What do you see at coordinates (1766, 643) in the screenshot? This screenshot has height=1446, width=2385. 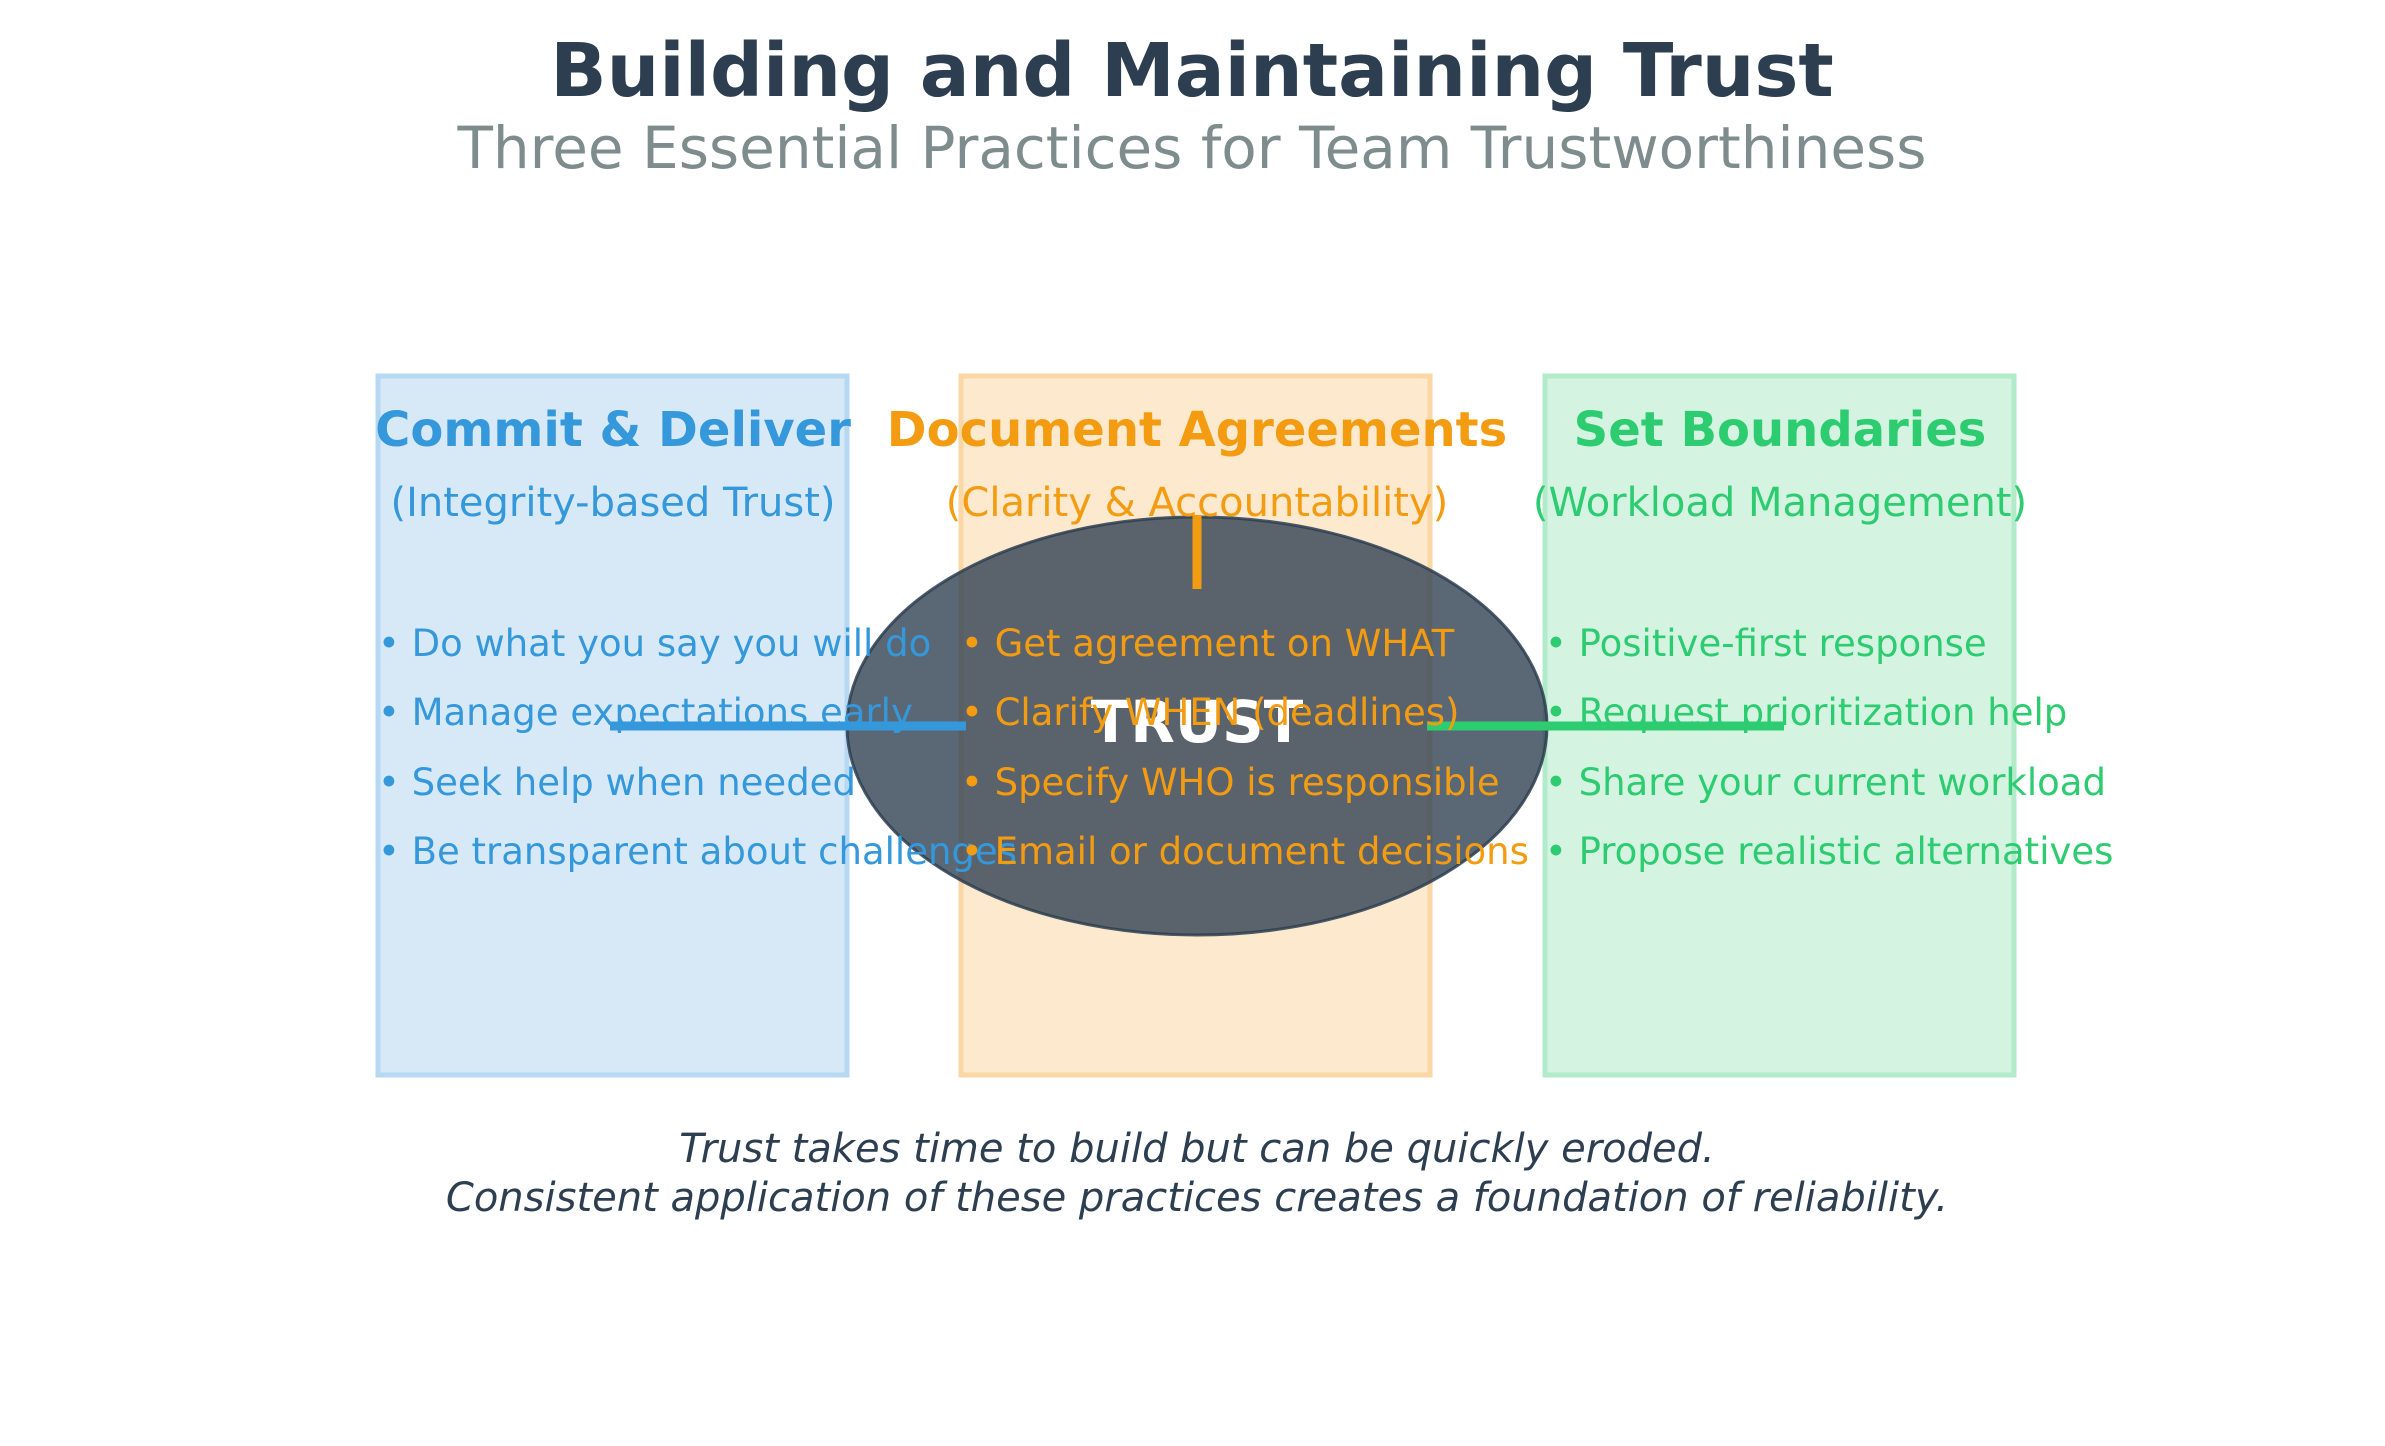 I see `list-item: • Positive-first response` at bounding box center [1766, 643].